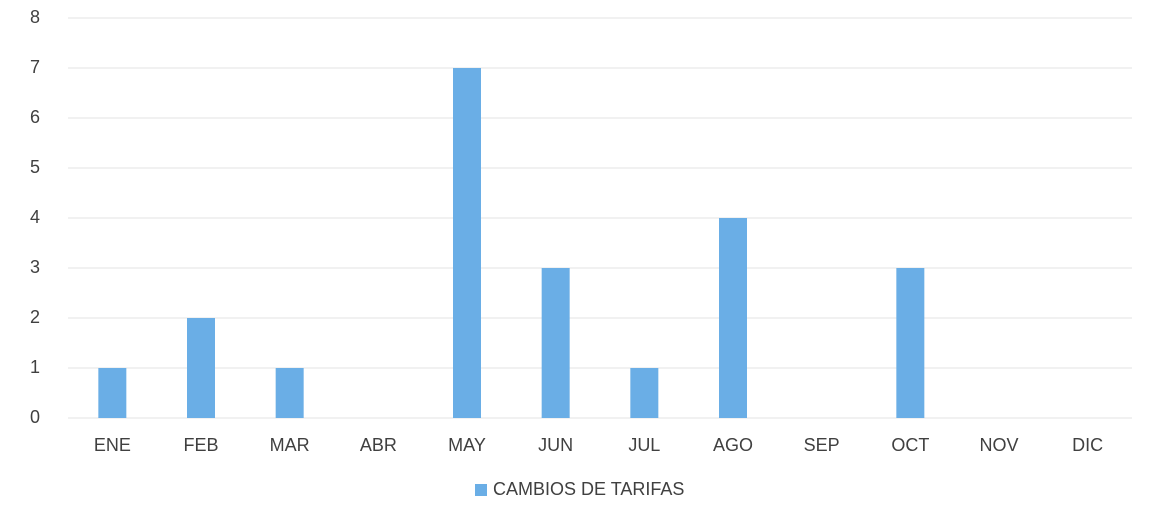 The width and height of the screenshot is (1151, 529). What do you see at coordinates (35, 17) in the screenshot?
I see `y-tick-label: 8` at bounding box center [35, 17].